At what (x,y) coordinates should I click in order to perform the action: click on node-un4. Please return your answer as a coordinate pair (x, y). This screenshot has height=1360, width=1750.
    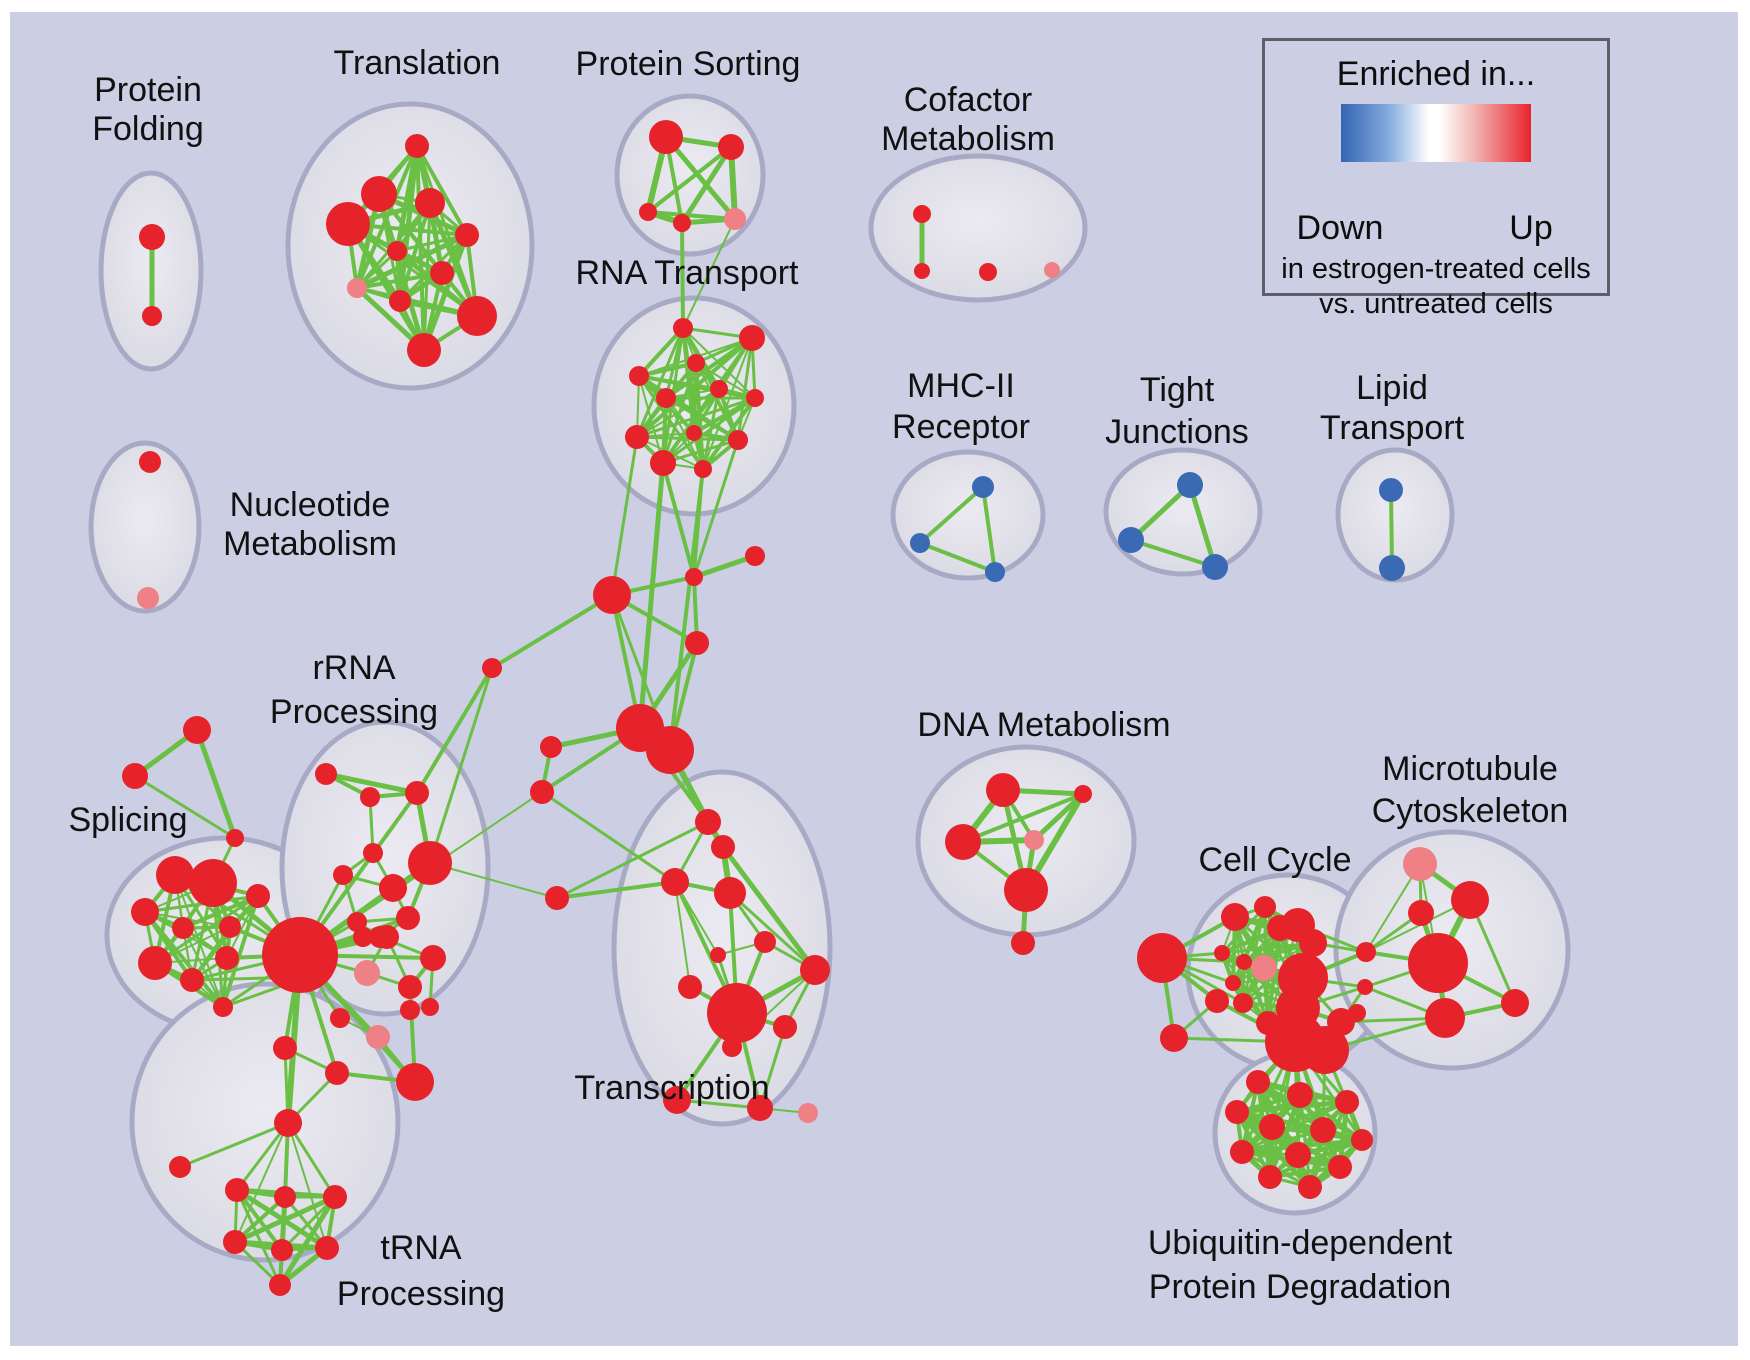
    Looking at the image, I should click on (1237, 1112).